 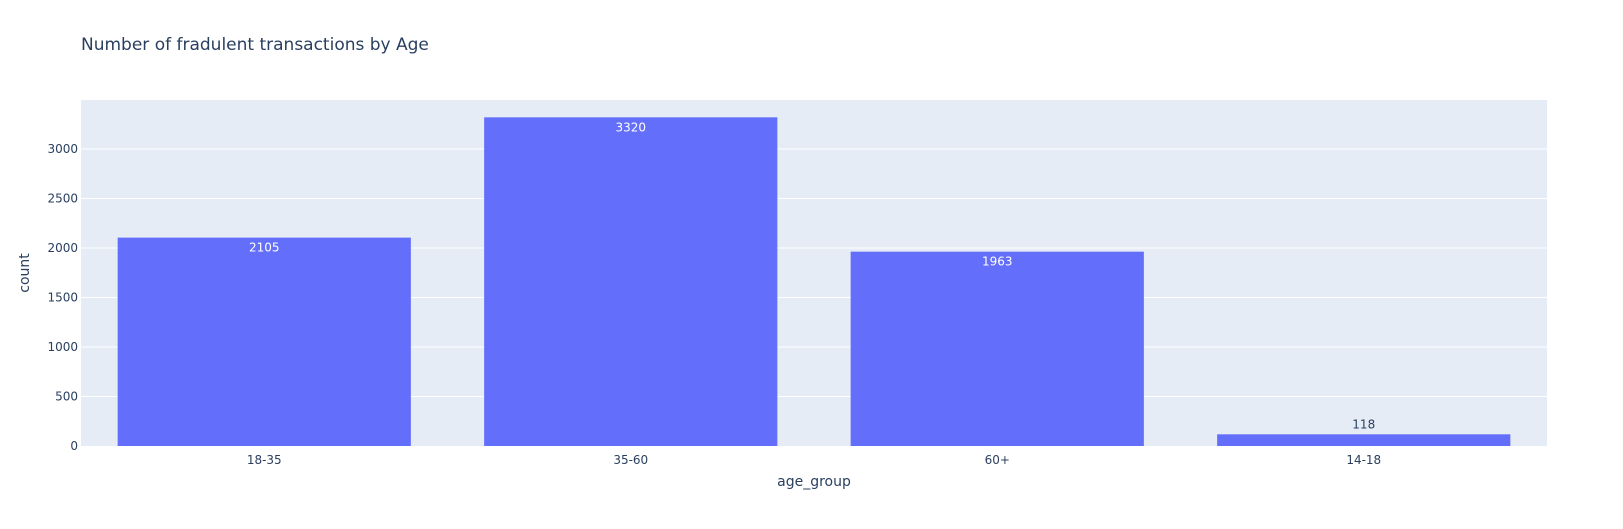 I want to click on bar-value-label: 118, so click(x=1363, y=424).